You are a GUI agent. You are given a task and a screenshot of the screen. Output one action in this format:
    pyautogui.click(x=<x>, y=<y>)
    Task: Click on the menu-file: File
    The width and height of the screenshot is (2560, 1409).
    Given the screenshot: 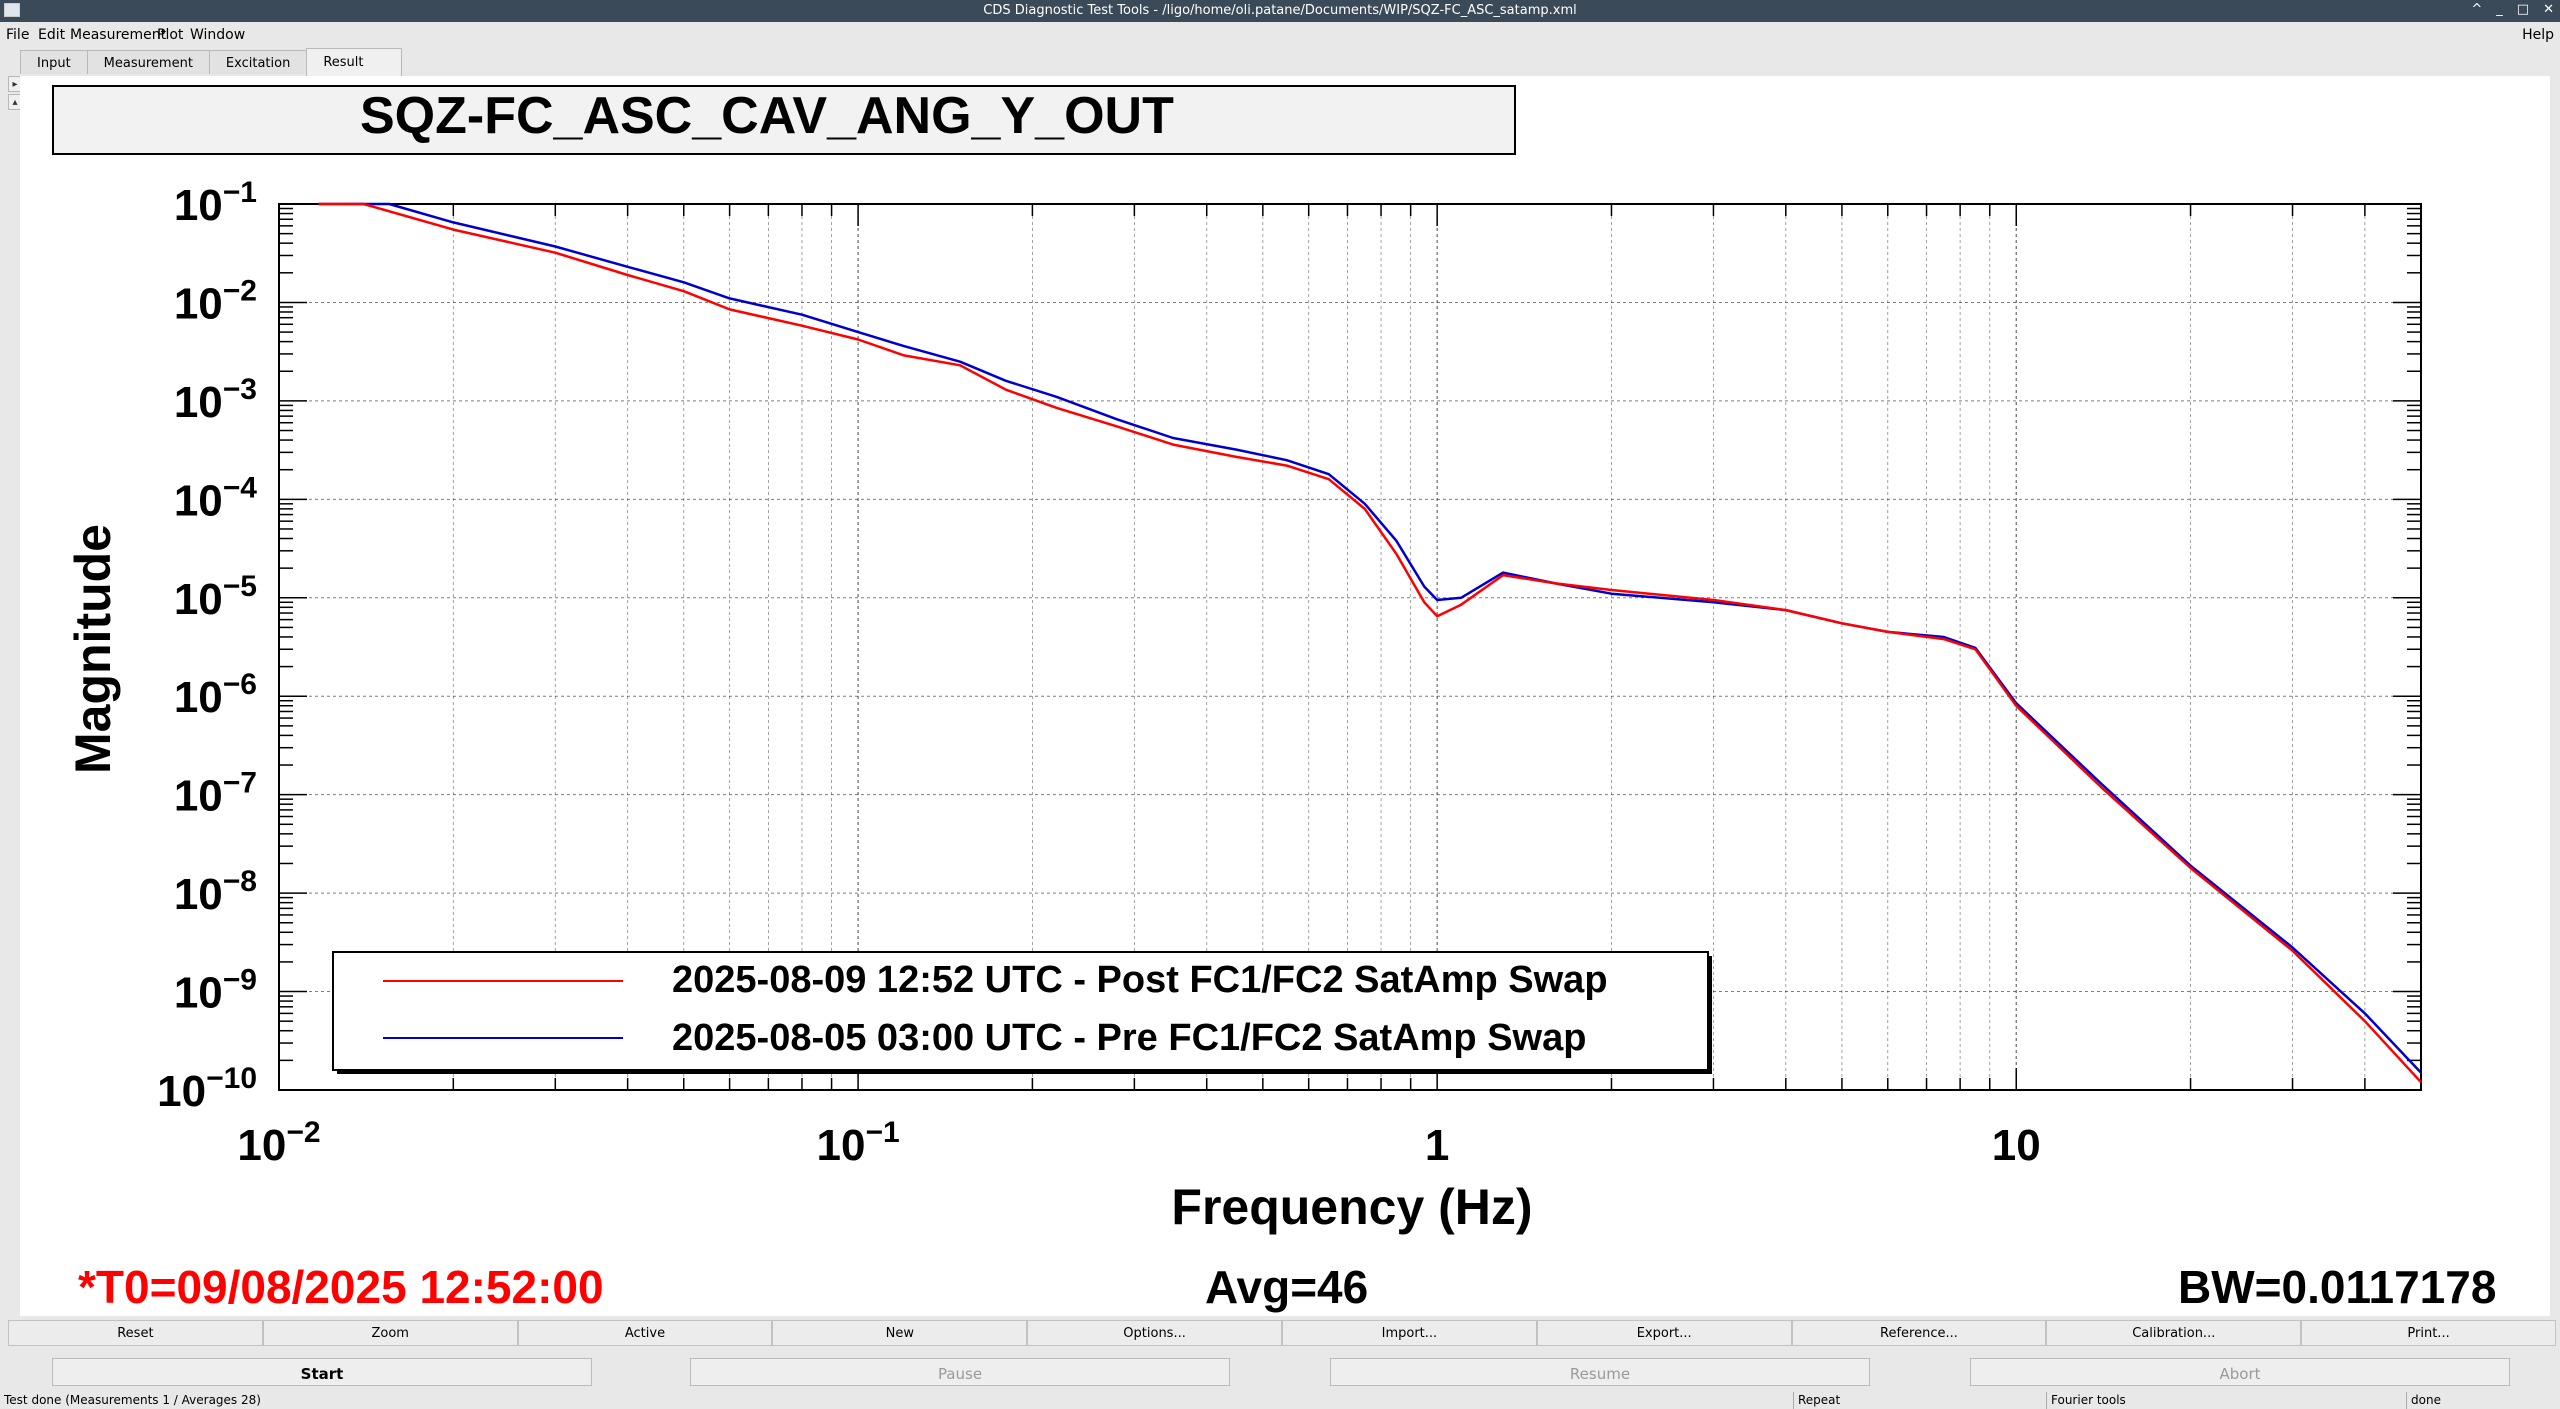 What is the action you would take?
    pyautogui.click(x=18, y=35)
    